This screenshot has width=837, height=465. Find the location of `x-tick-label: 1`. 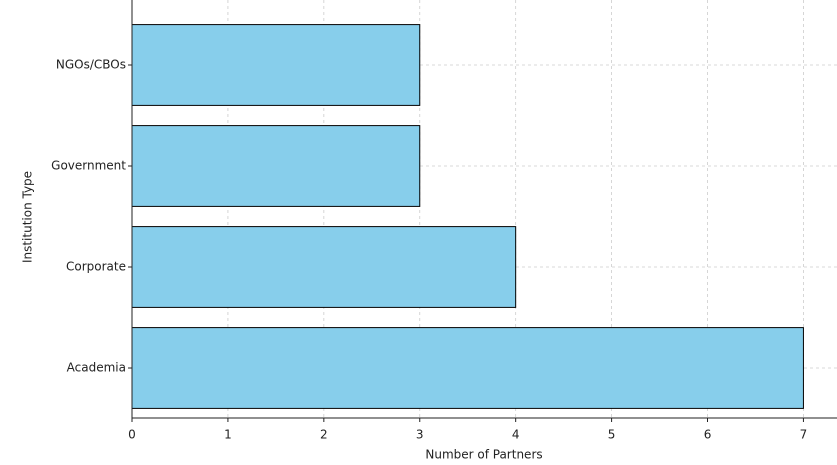

x-tick-label: 1 is located at coordinates (228, 435).